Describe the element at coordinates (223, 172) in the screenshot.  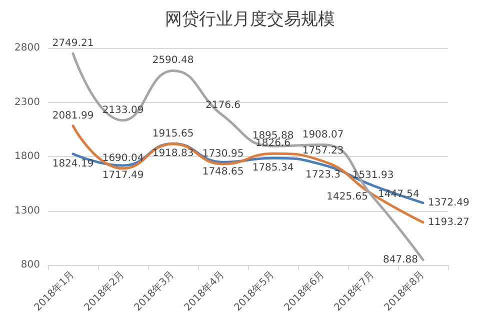
I see `data-label: 1748.65` at that location.